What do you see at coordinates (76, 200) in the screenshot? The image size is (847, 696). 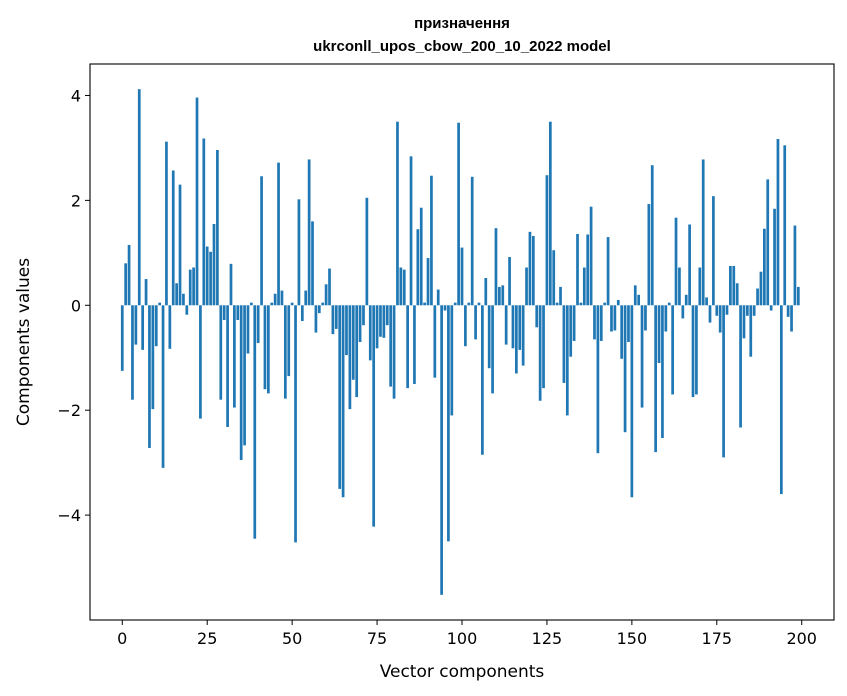 I see `y-tick-label: 2` at bounding box center [76, 200].